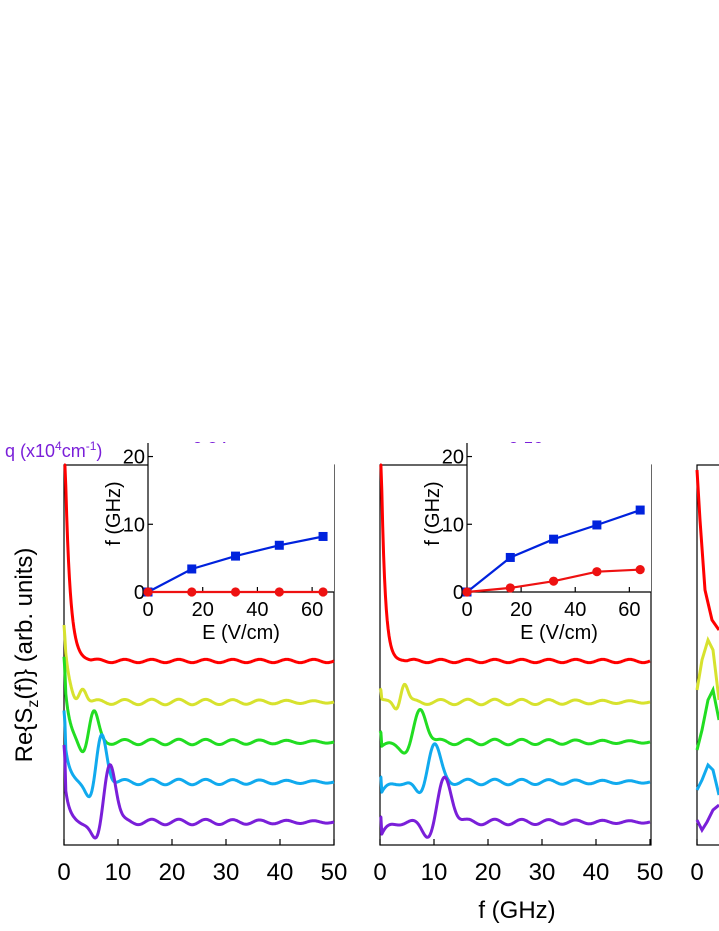  What do you see at coordinates (241, 517) in the screenshot?
I see `inset-background` at bounding box center [241, 517].